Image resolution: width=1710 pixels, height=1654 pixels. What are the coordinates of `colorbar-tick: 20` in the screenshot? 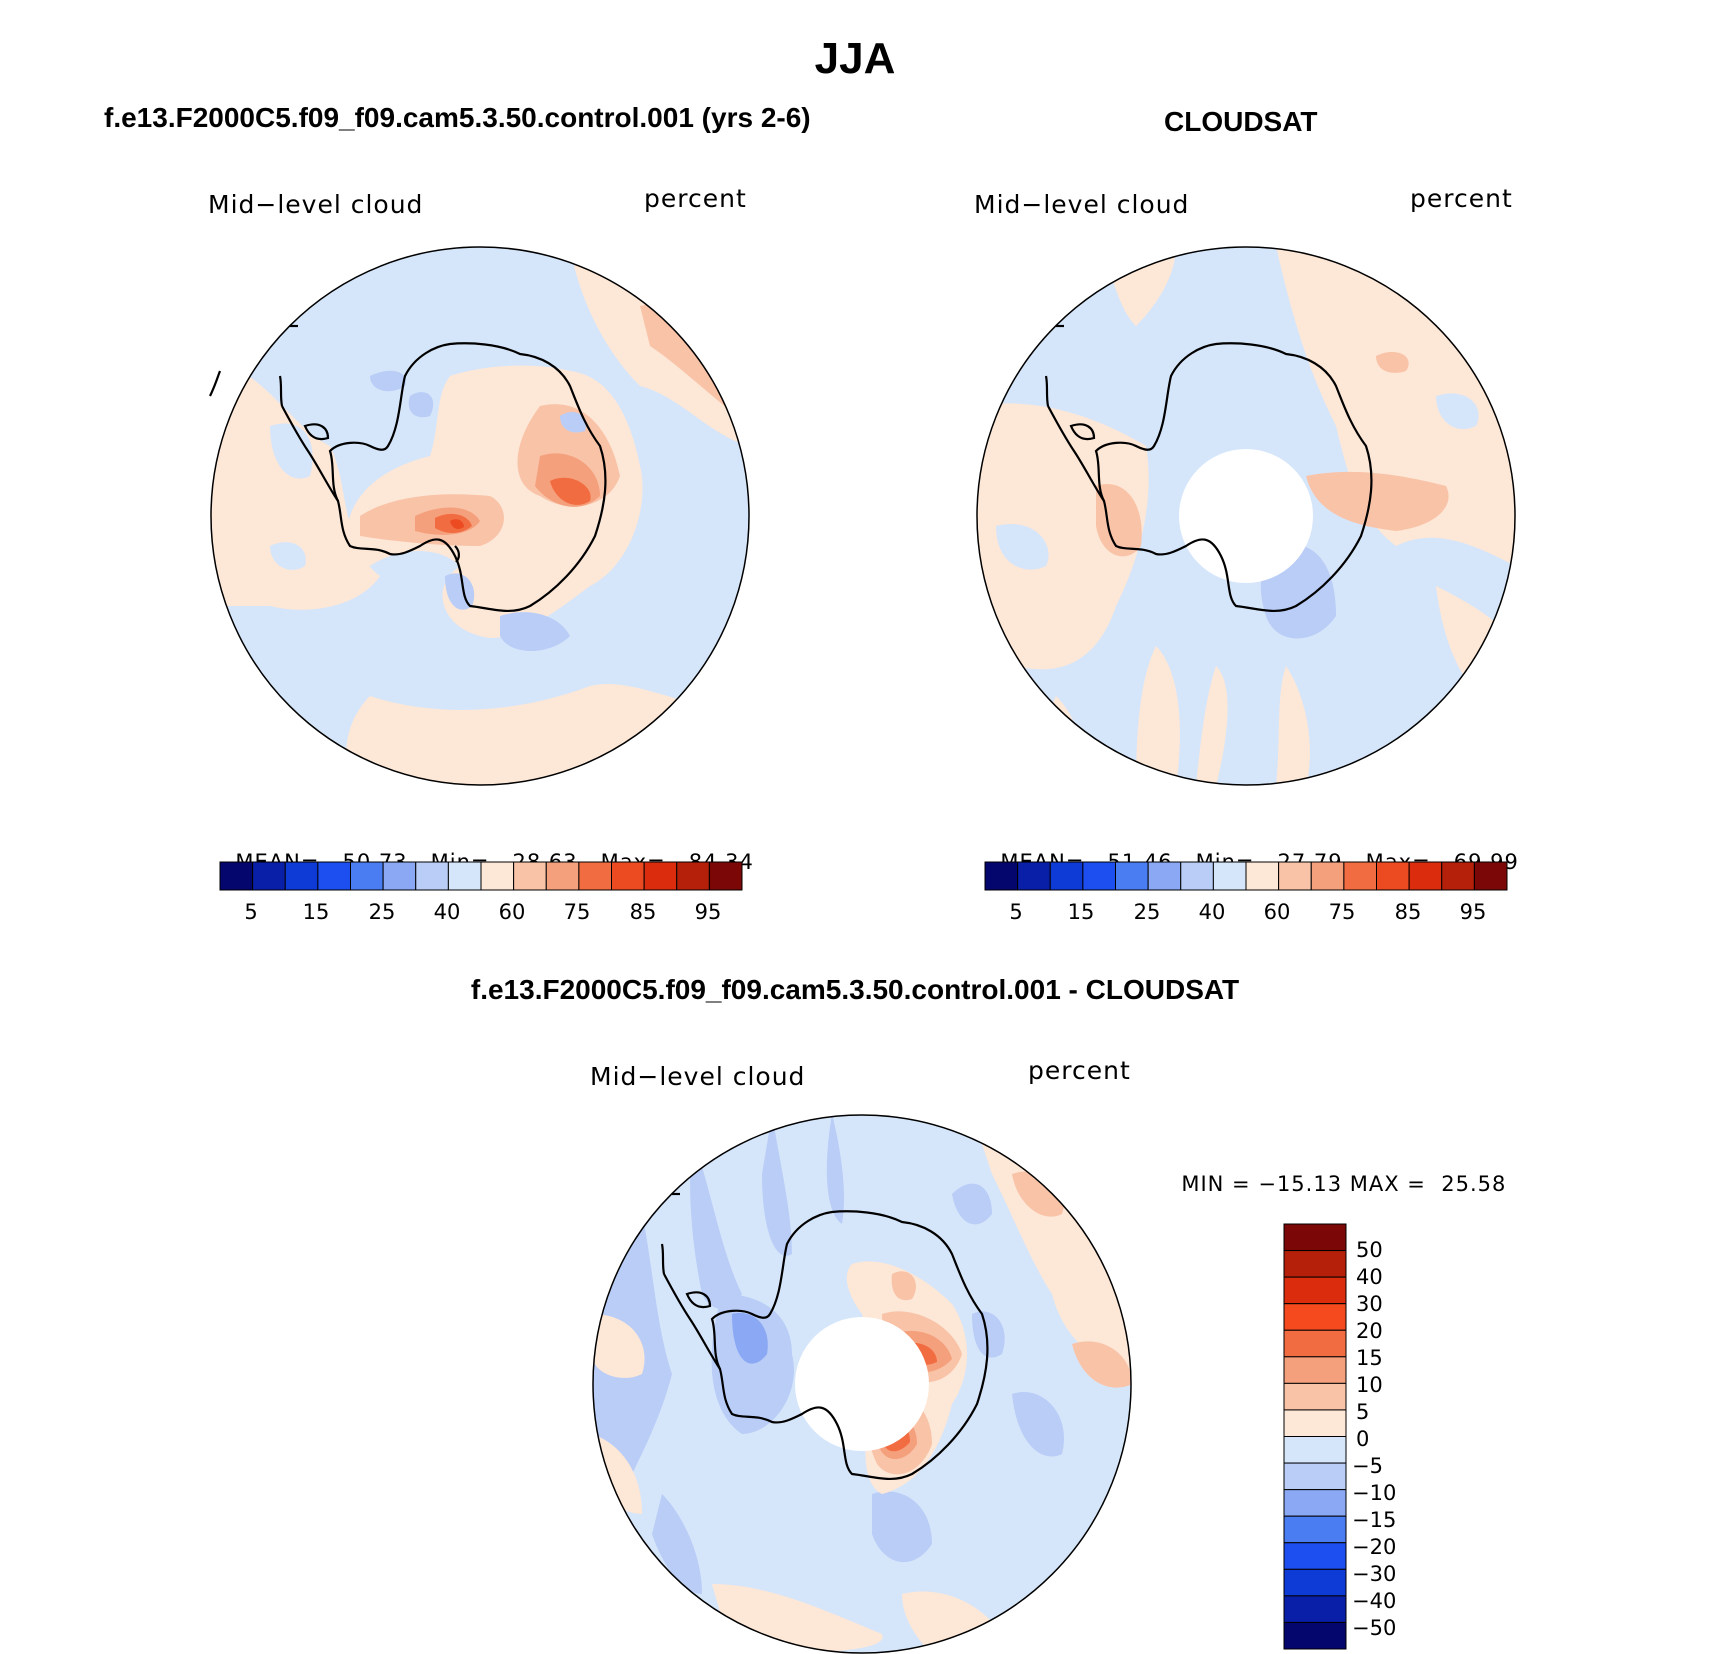 It's located at (1369, 1331).